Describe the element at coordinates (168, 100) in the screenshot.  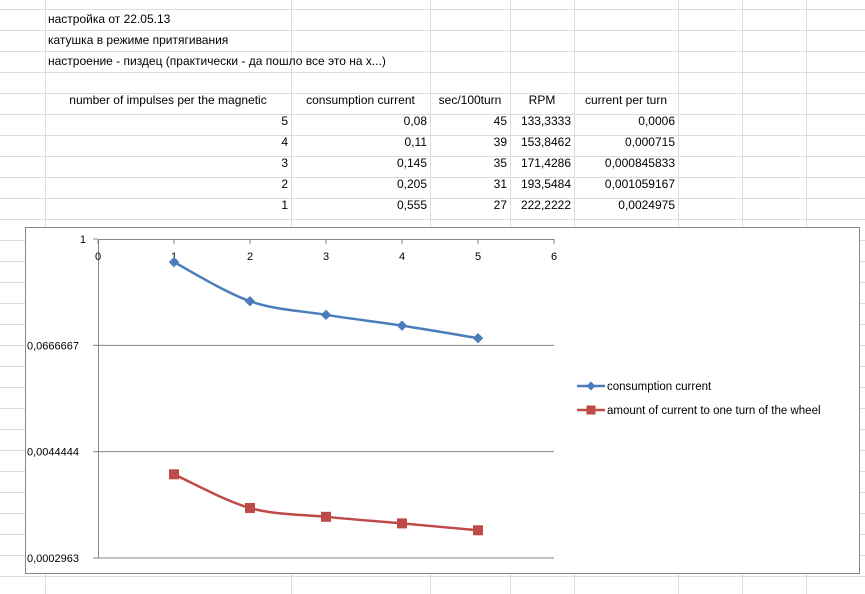
I see `header-impulses: number of impulses per the magnetic` at that location.